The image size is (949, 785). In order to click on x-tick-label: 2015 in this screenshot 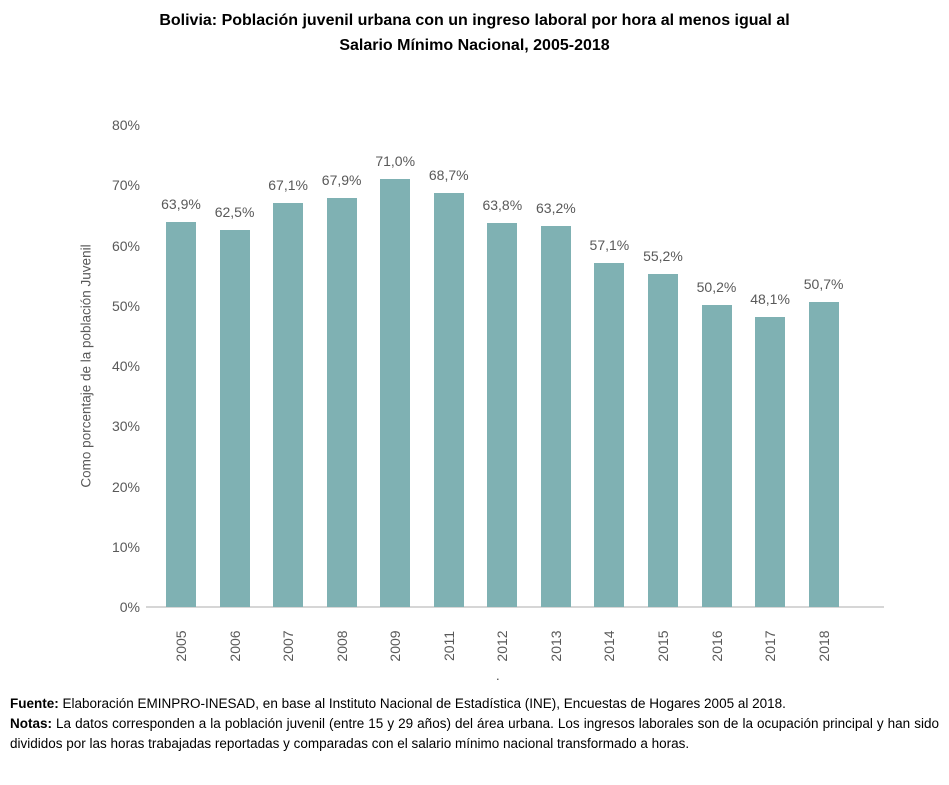, I will do `click(662, 646)`.